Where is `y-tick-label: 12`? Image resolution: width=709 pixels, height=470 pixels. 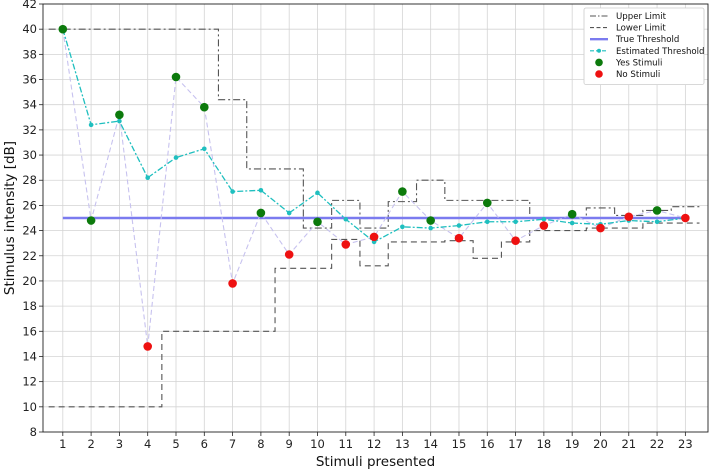
y-tick-label: 12 is located at coordinates (29, 382).